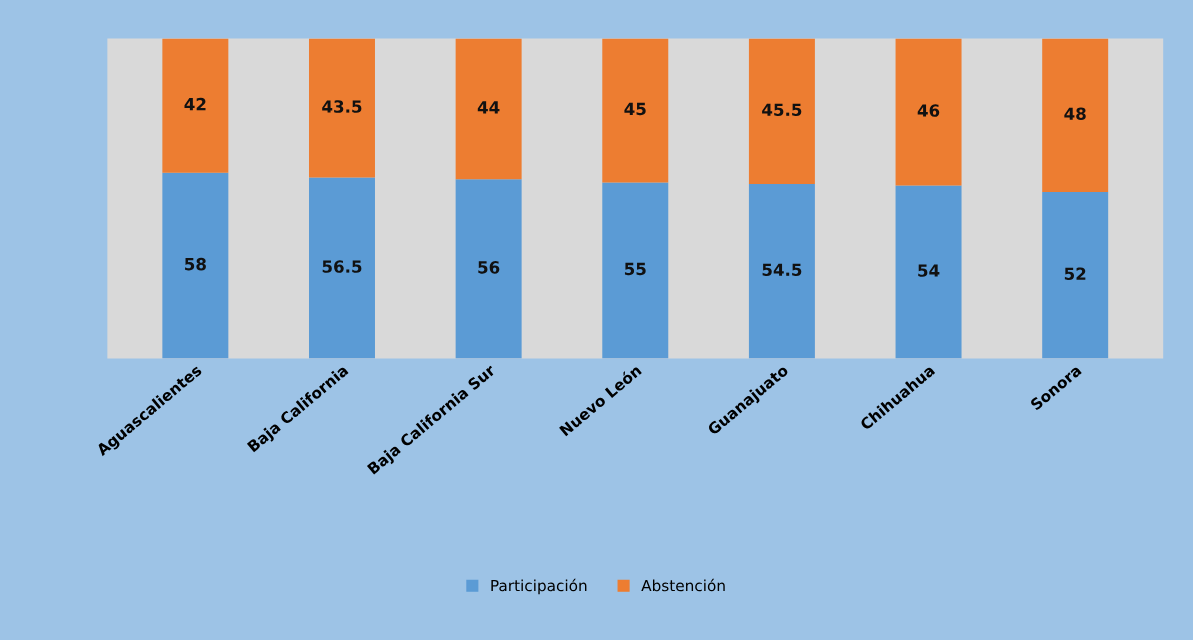 This screenshot has height=640, width=1193. I want to click on data-label: 56.5, so click(342, 266).